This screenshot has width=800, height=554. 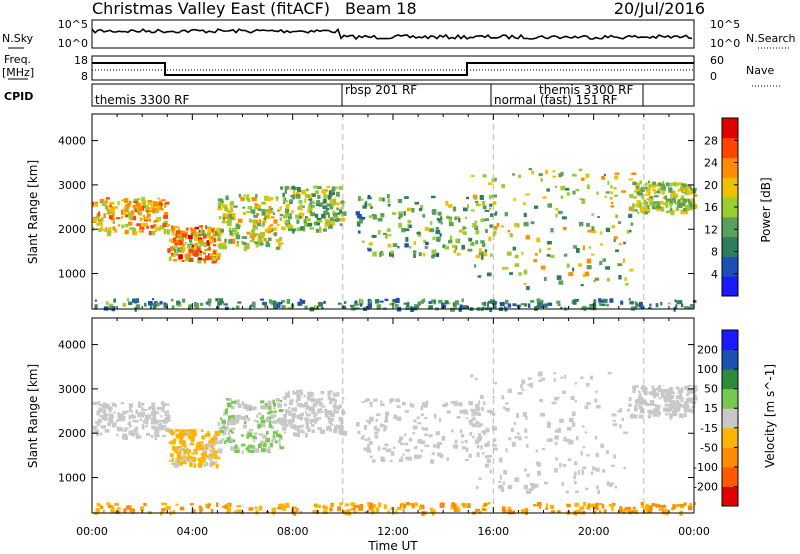 I want to click on colorbar-tick-label: -100, so click(x=705, y=467).